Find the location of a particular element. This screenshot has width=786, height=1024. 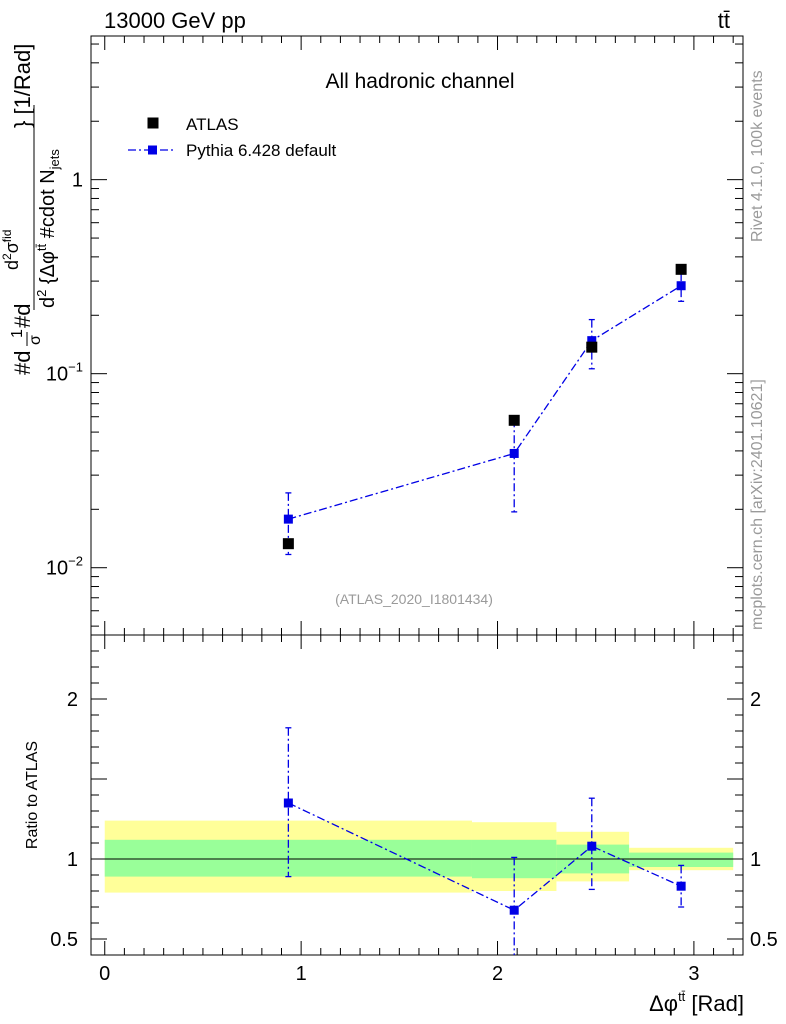

ylabel-den-text: {Δφ is located at coordinates (48, 270).